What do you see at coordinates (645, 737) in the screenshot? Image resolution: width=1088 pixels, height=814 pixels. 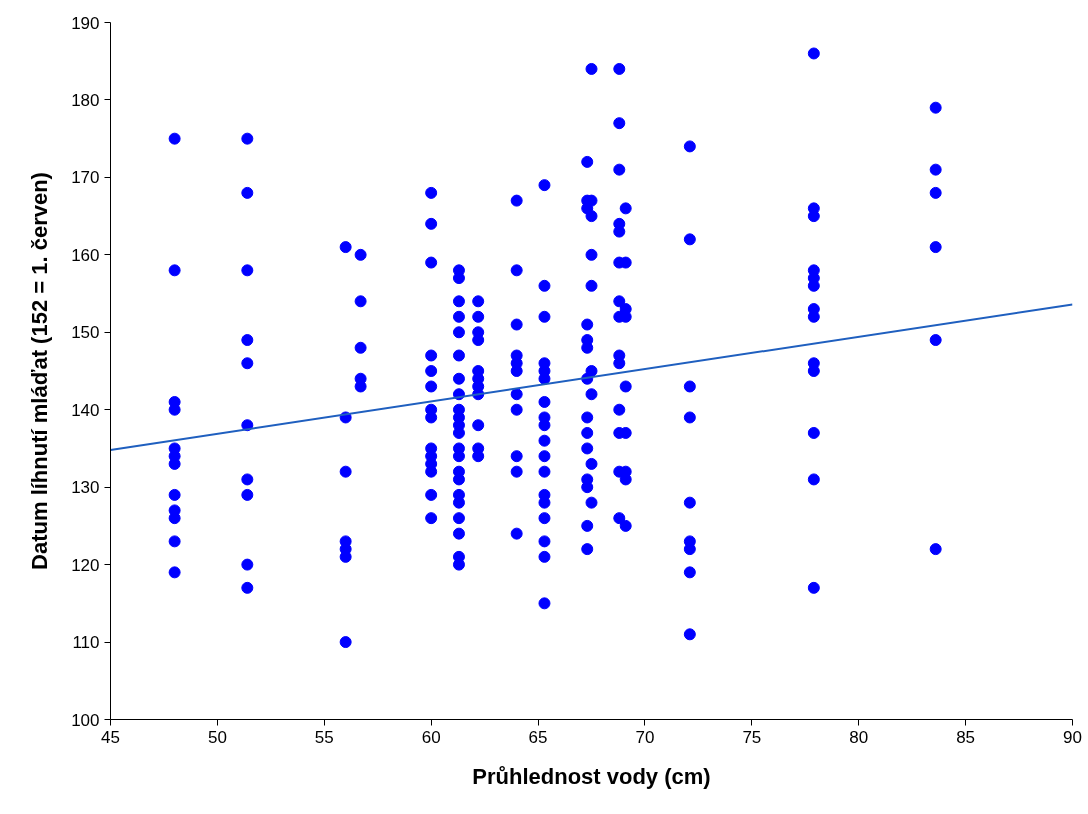 I see `x-tick-label: 70` at bounding box center [645, 737].